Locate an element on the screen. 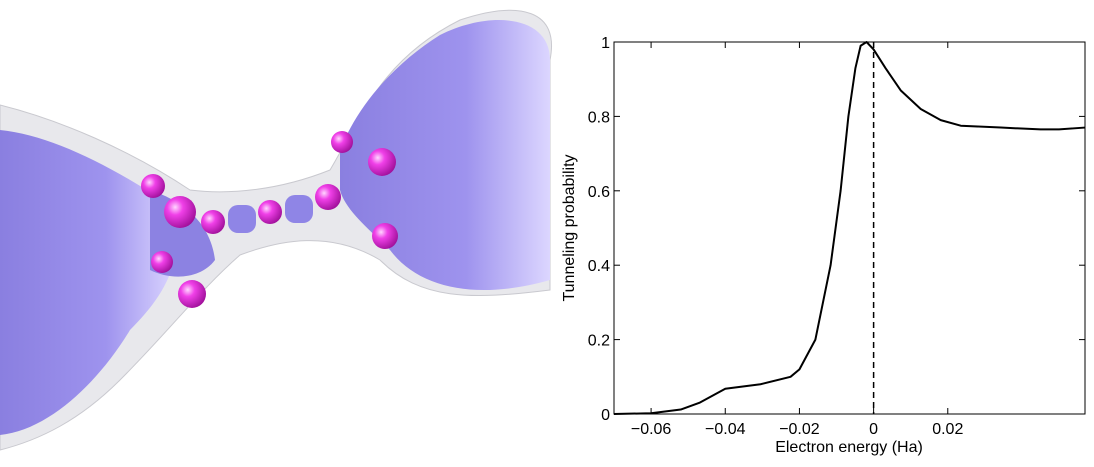  x-tick-label: −0.04 is located at coordinates (725, 429).